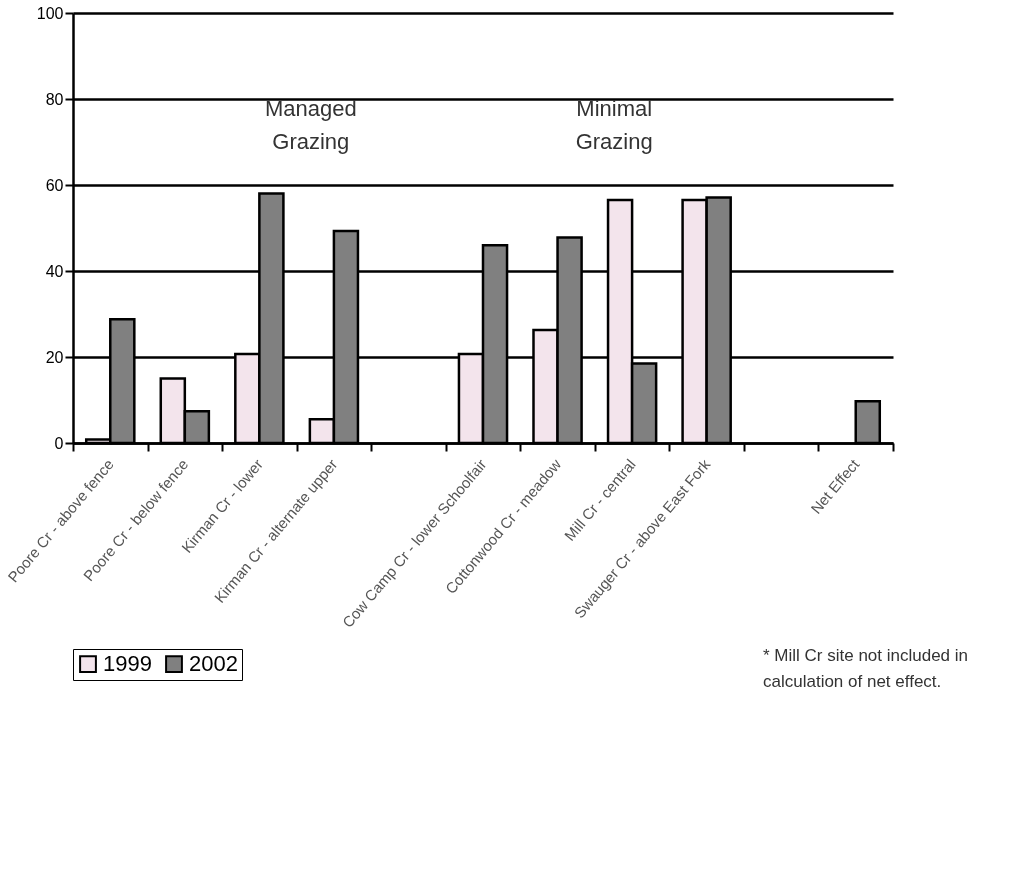  I want to click on y-tick-label: 40, so click(54, 271).